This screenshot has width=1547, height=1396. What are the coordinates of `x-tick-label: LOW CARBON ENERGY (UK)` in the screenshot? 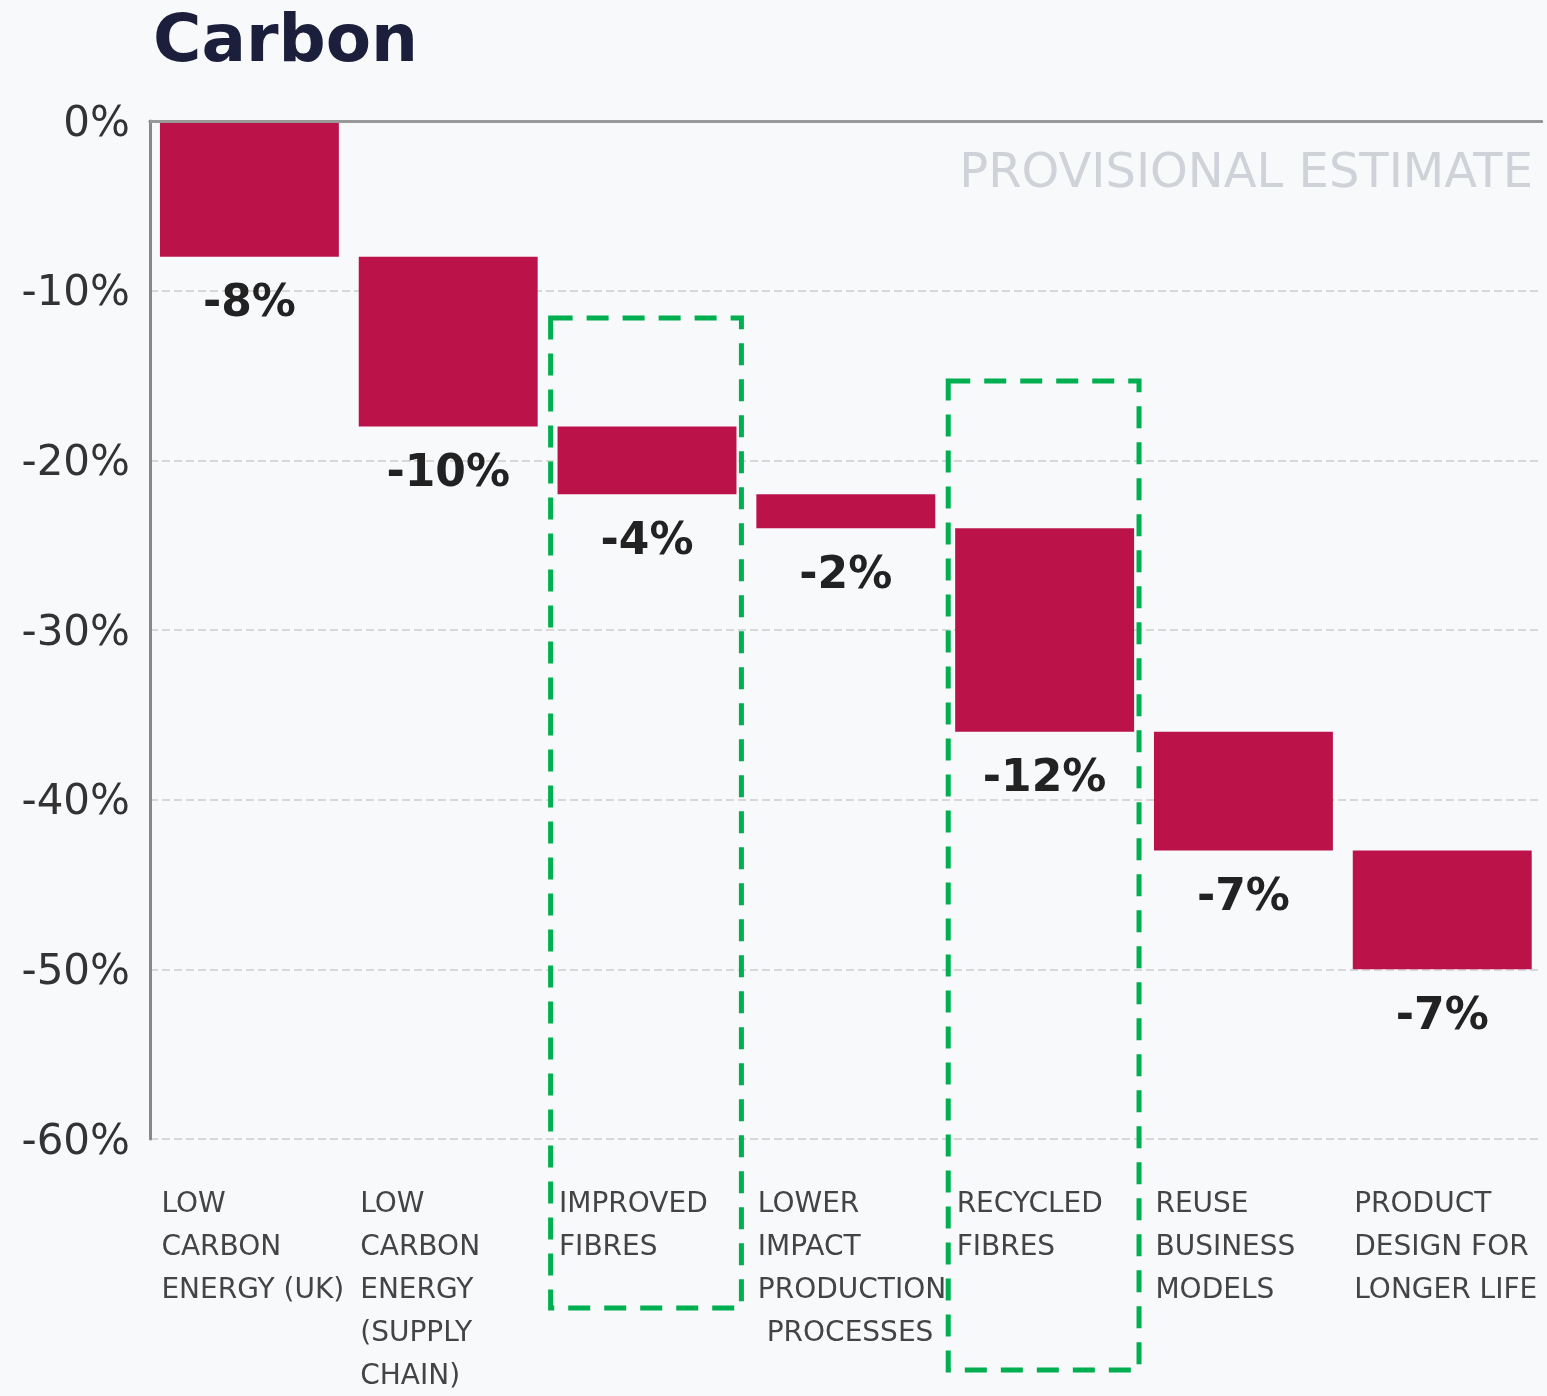 It's located at (253, 1245).